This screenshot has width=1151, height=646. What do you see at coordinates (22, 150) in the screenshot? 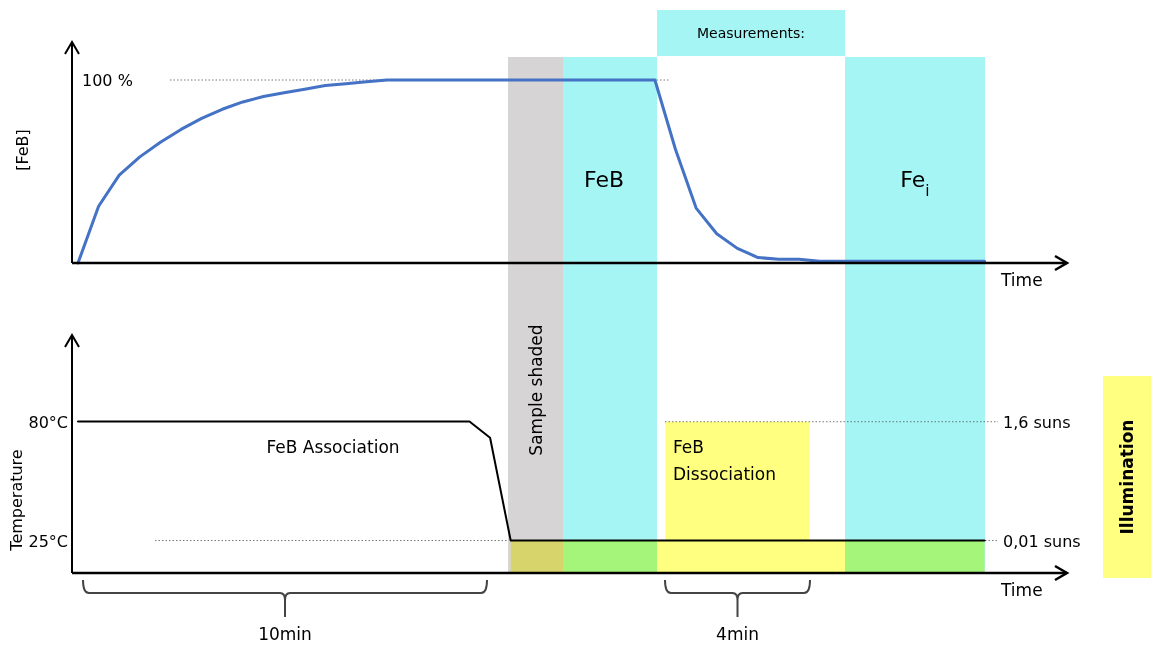
I see `y-axis-title: [FeB]` at bounding box center [22, 150].